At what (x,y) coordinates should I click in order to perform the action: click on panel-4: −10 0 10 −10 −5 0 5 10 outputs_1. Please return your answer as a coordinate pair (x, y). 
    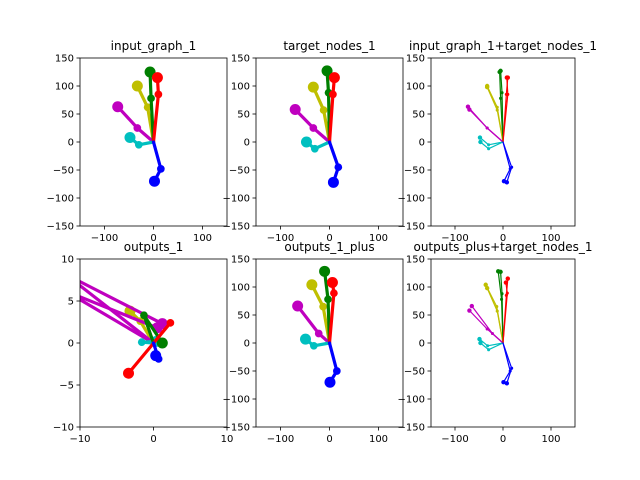
    Looking at the image, I should click on (143, 342).